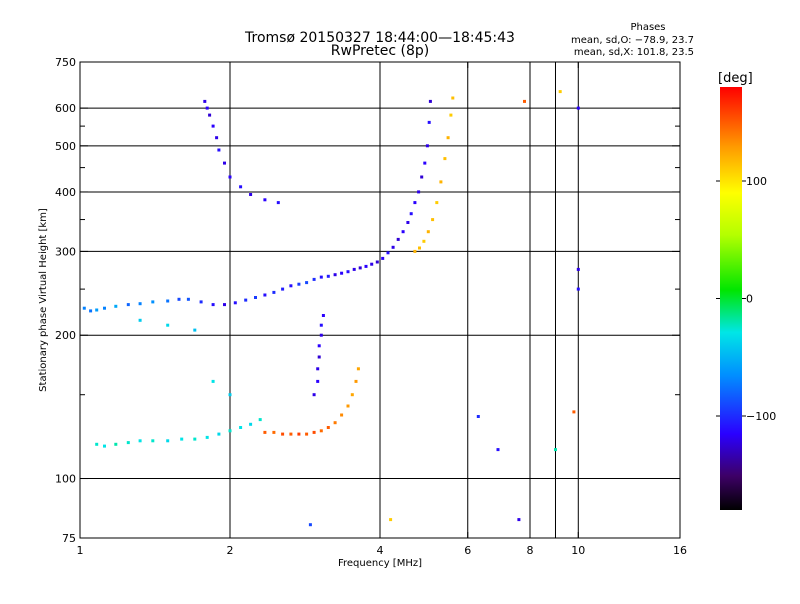  I want to click on y-tick-label: 400, so click(65, 192).